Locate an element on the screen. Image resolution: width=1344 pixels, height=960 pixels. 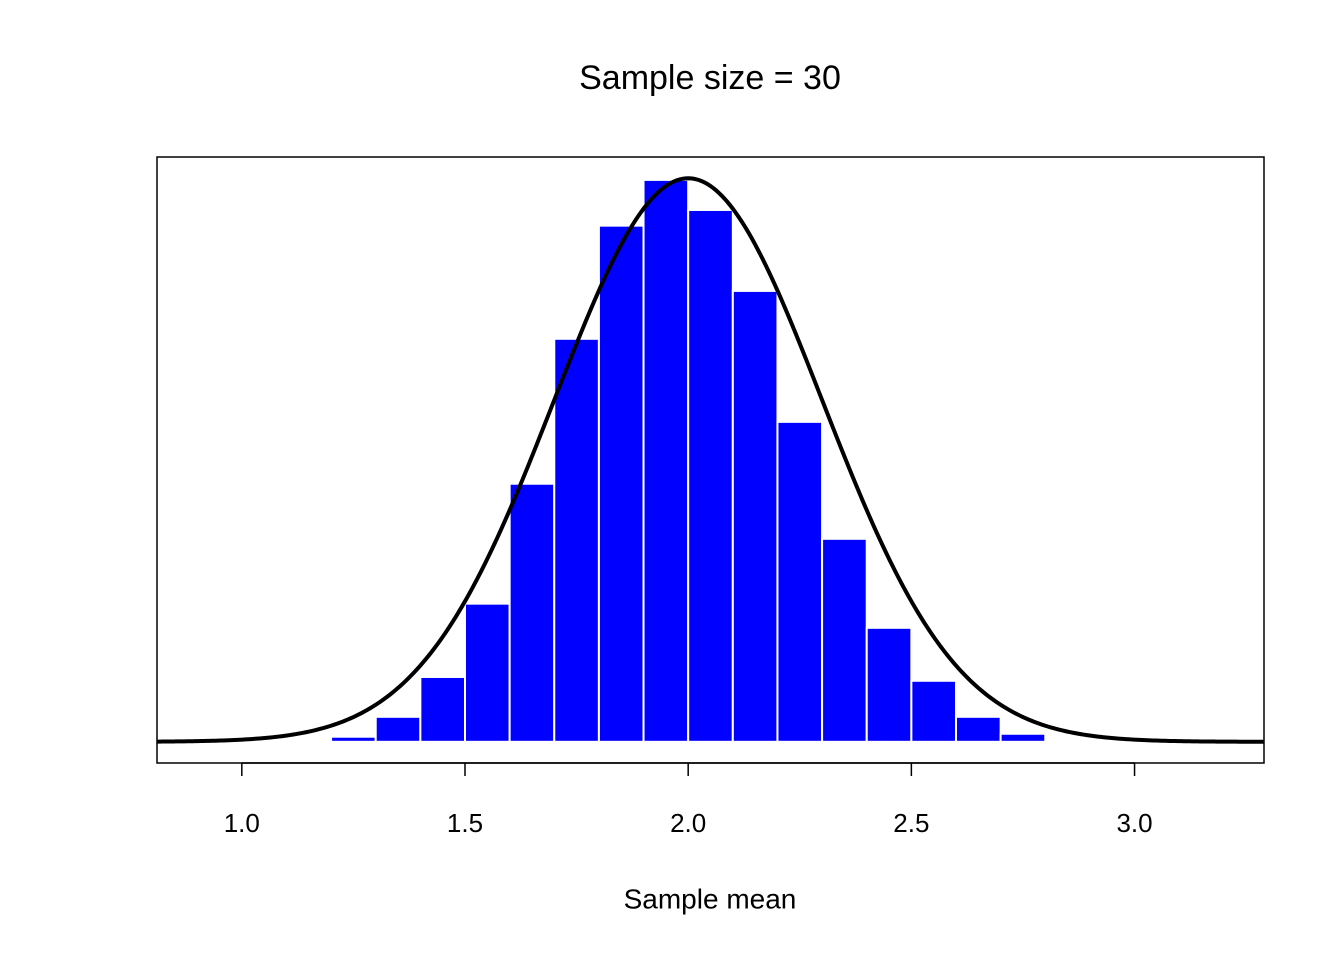
x-tick-label: 3.0 is located at coordinates (1134, 823).